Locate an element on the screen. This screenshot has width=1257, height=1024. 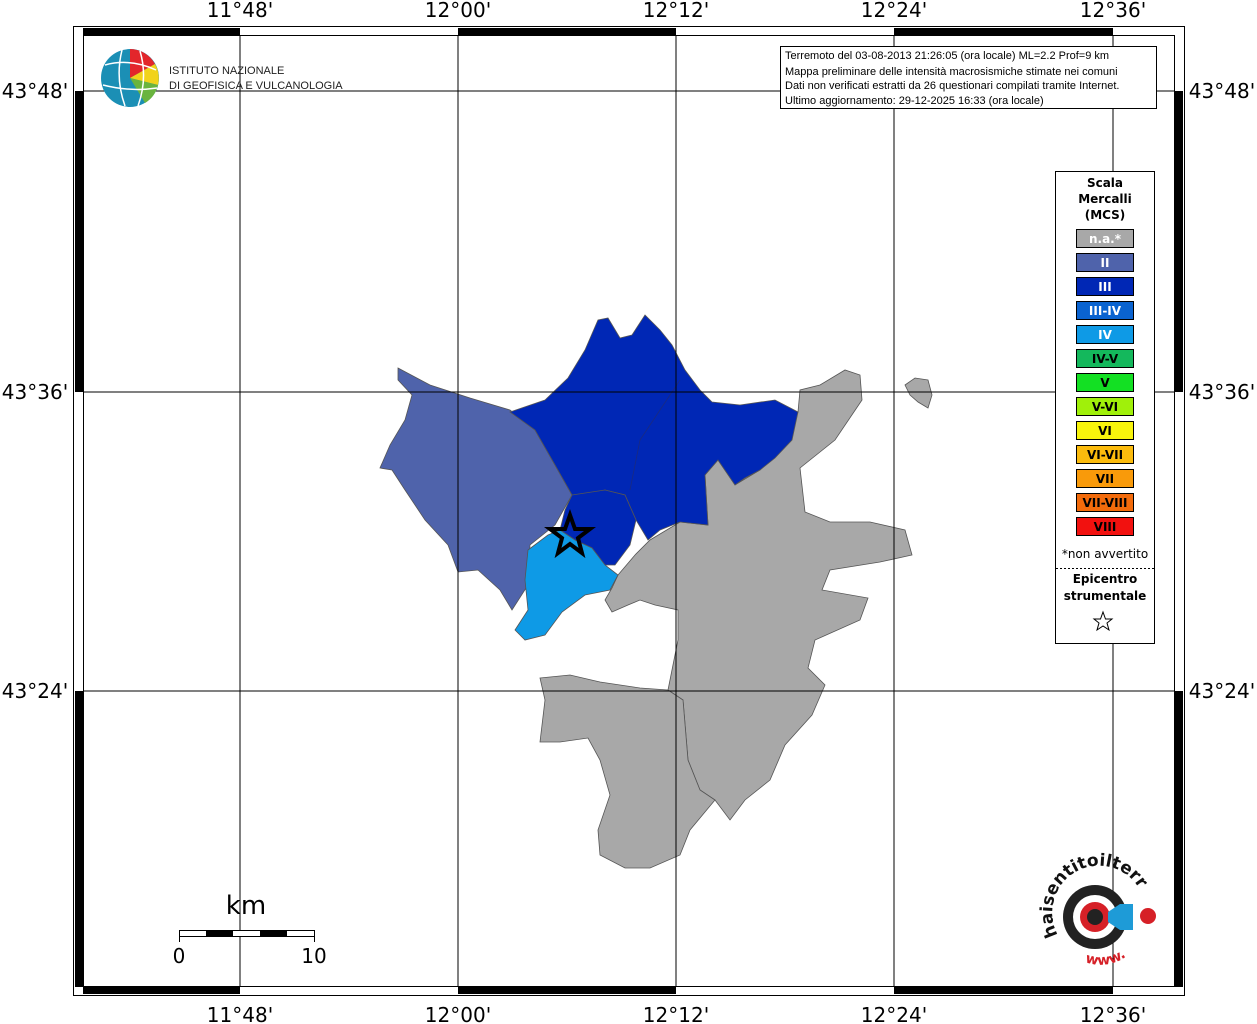
legend-label: VIII is located at coordinates (1105, 527).